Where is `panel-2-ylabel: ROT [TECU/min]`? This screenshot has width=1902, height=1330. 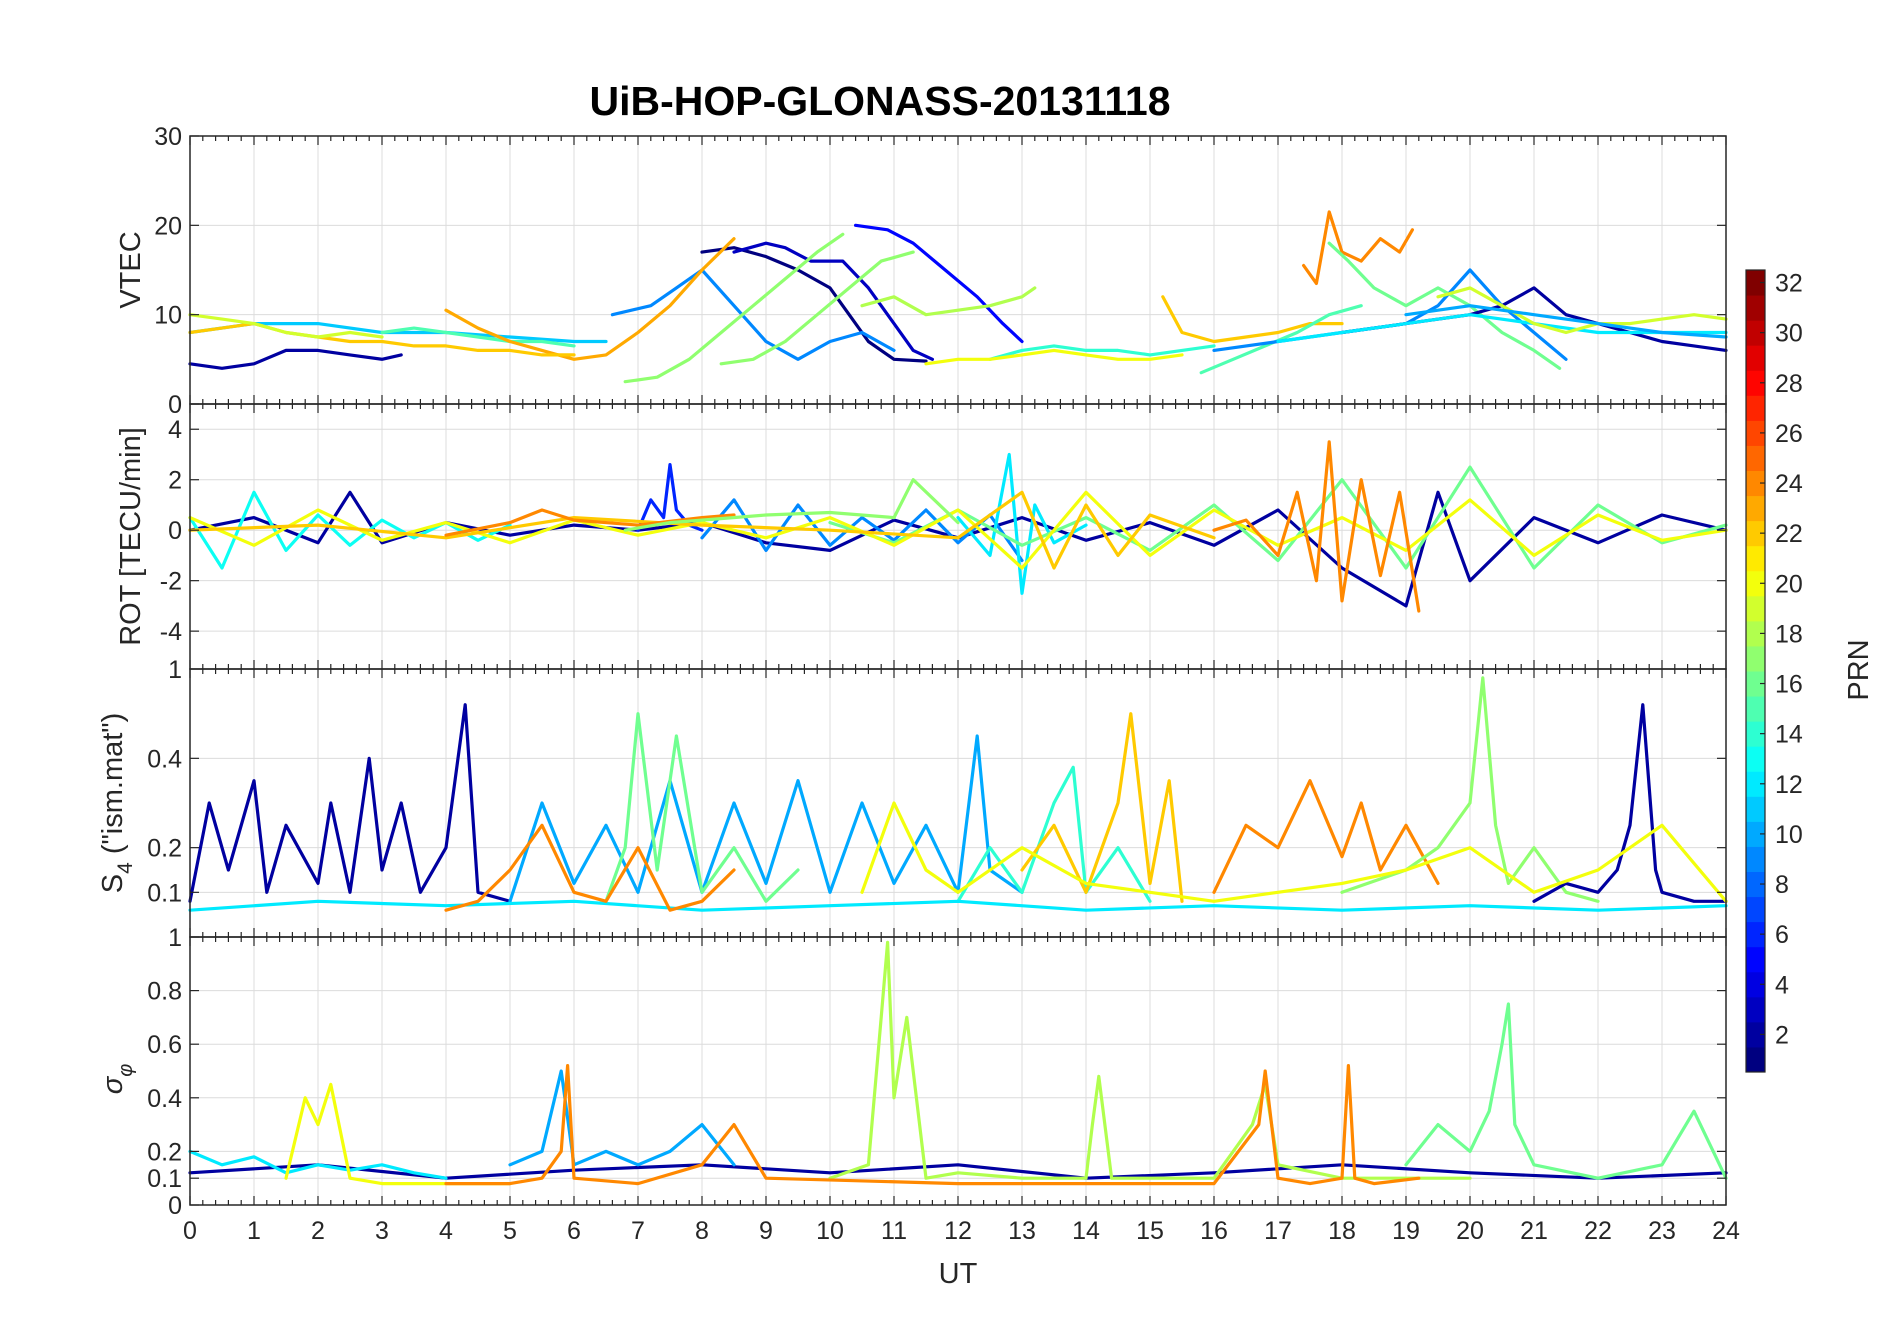
panel-2-ylabel: ROT [TECU/min] is located at coordinates (131, 536).